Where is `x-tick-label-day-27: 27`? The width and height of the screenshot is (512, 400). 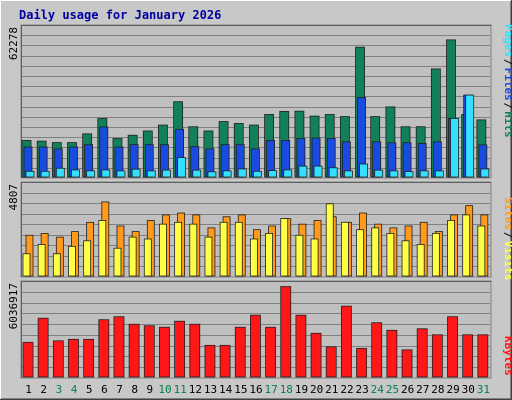
x-tick-label-day-27: 27 is located at coordinates (422, 389).